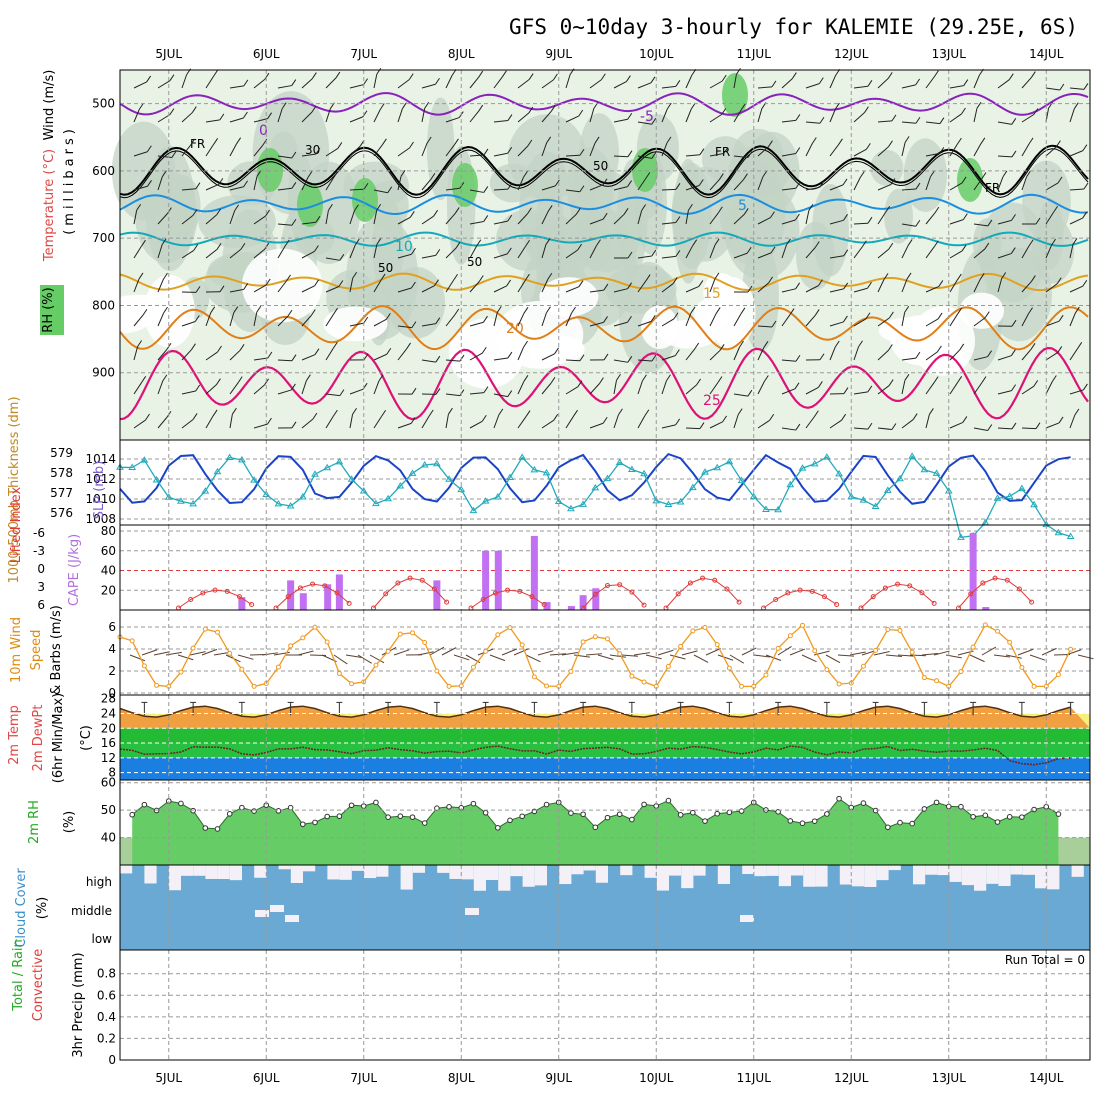 This screenshot has width=1100, height=1100. What do you see at coordinates (410, 578) in the screenshot?
I see `li-marker` at bounding box center [410, 578].